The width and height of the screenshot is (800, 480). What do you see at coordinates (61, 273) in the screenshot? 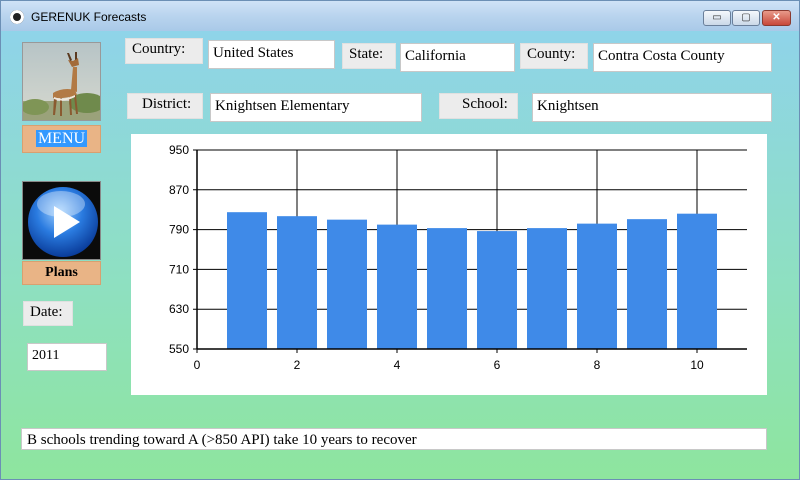
I see `plans-button: Plans` at bounding box center [61, 273].